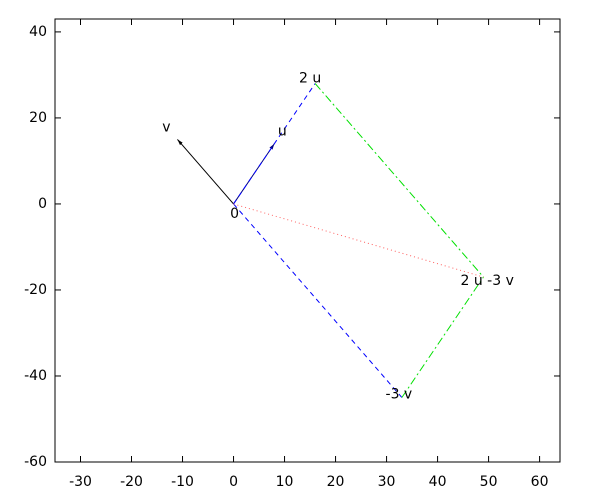  Describe the element at coordinates (80, 482) in the screenshot. I see `x-tick-label: -30` at that location.